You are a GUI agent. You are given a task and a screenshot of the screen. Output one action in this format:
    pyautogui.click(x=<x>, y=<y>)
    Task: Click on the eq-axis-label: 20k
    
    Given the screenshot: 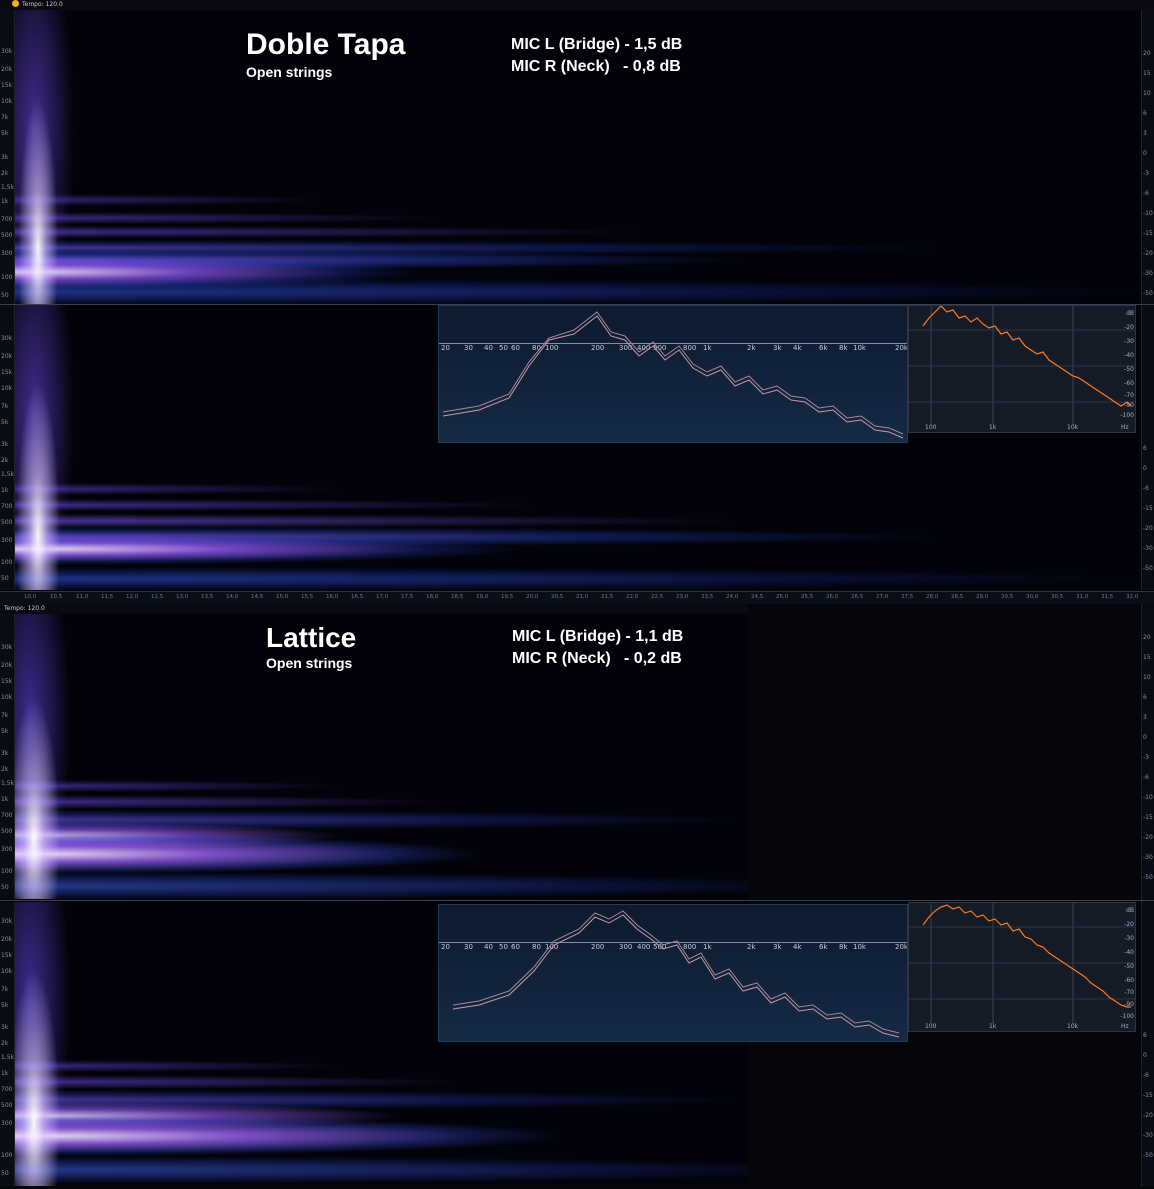 What is the action you would take?
    pyautogui.click(x=901, y=348)
    